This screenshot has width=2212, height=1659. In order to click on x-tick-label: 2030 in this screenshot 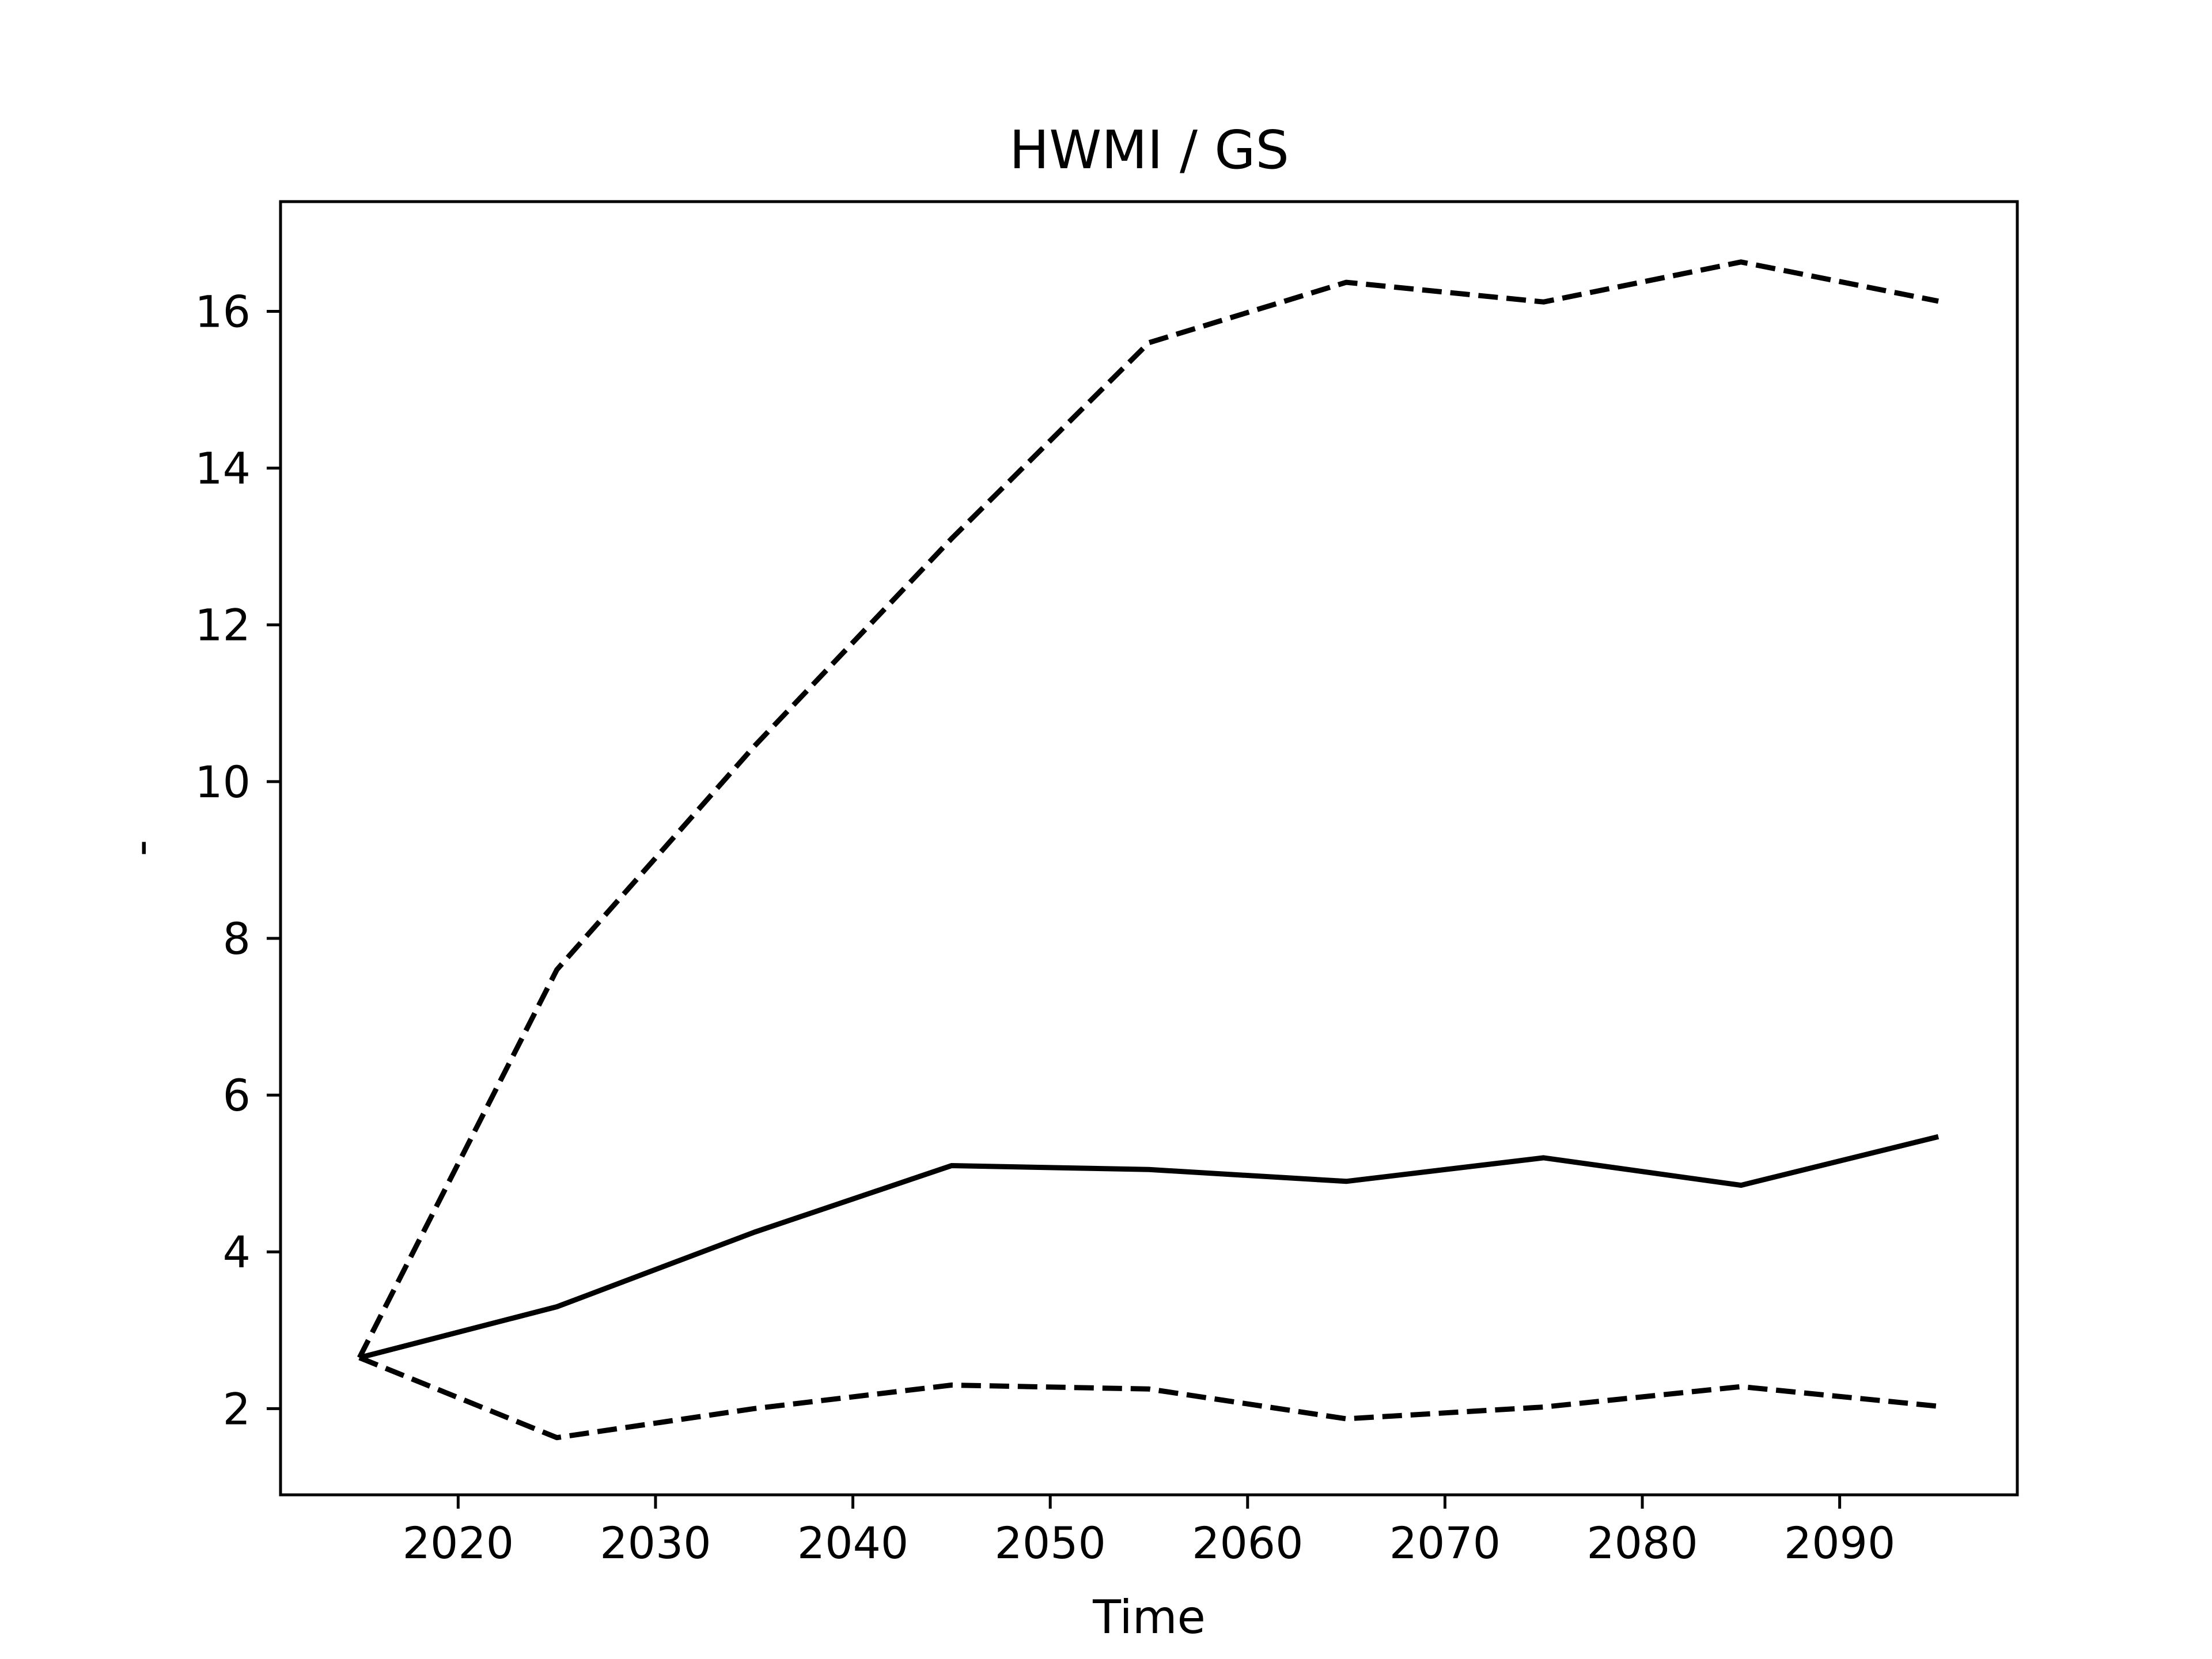, I will do `click(655, 1543)`.